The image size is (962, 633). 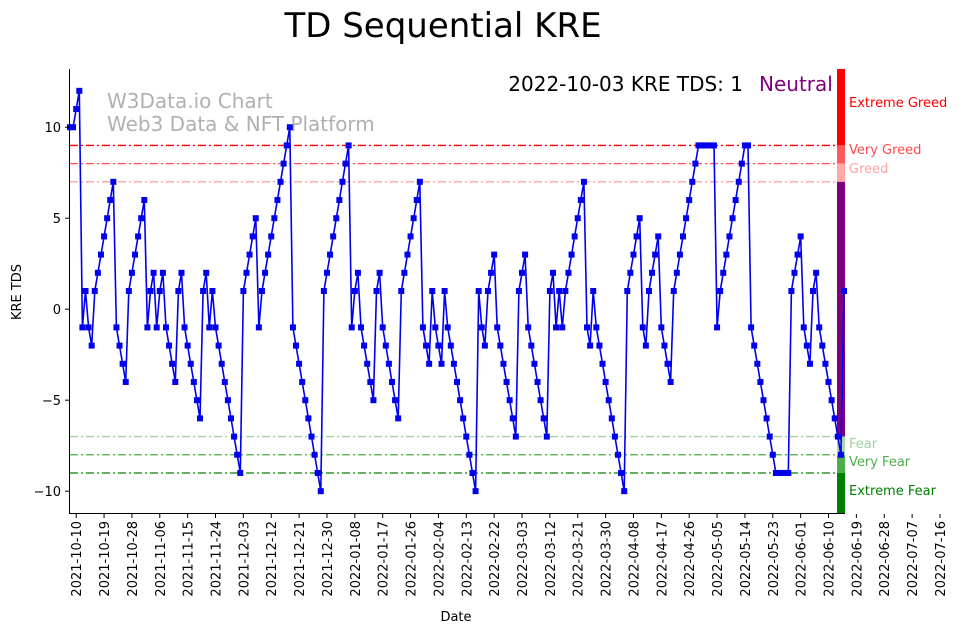 I want to click on x-tick-label: 2022-01-08, so click(x=356, y=559).